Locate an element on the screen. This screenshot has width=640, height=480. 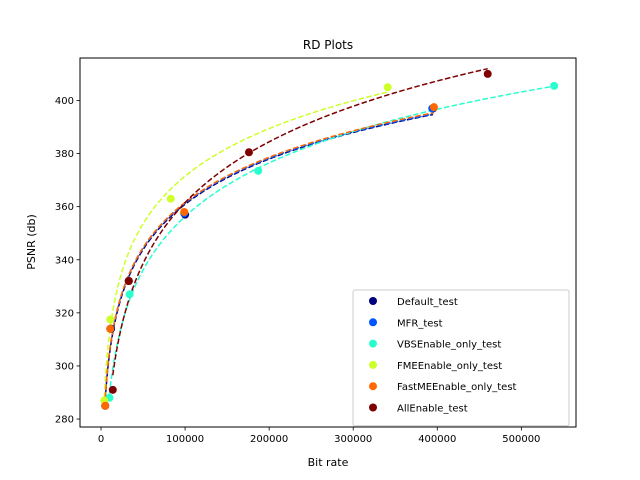
legend-label-0: Default_test is located at coordinates (427, 302).